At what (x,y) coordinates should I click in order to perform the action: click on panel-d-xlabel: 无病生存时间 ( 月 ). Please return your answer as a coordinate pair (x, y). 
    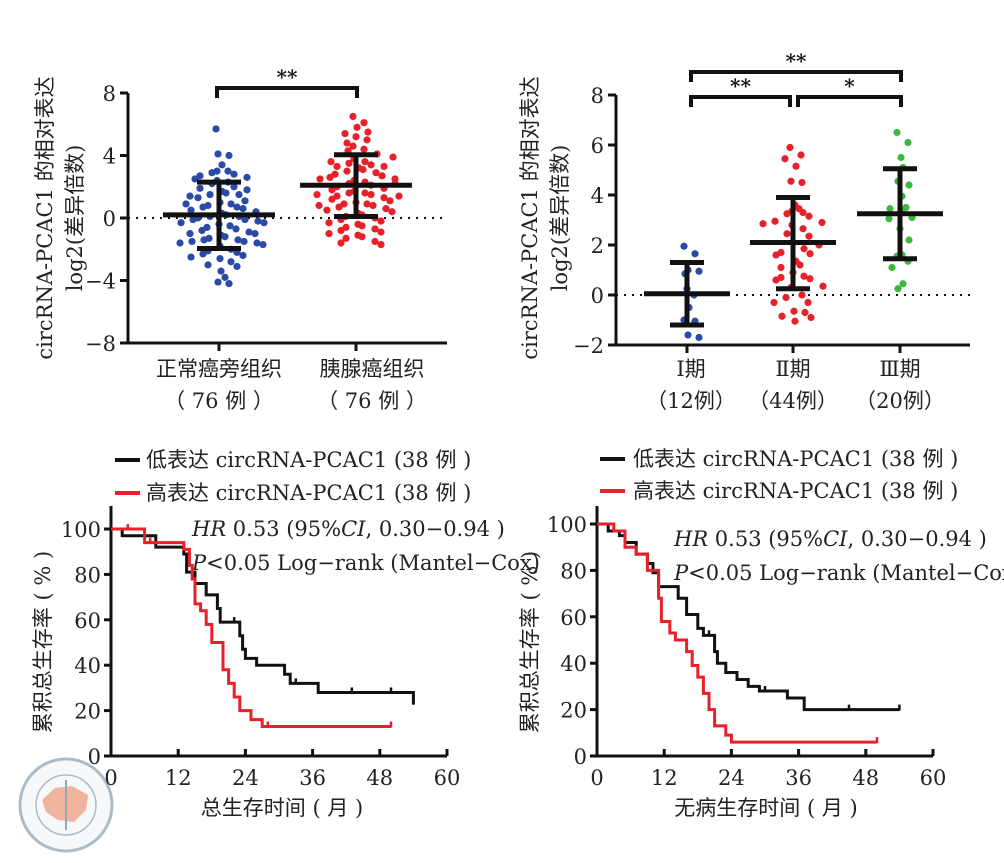
    Looking at the image, I should click on (765, 808).